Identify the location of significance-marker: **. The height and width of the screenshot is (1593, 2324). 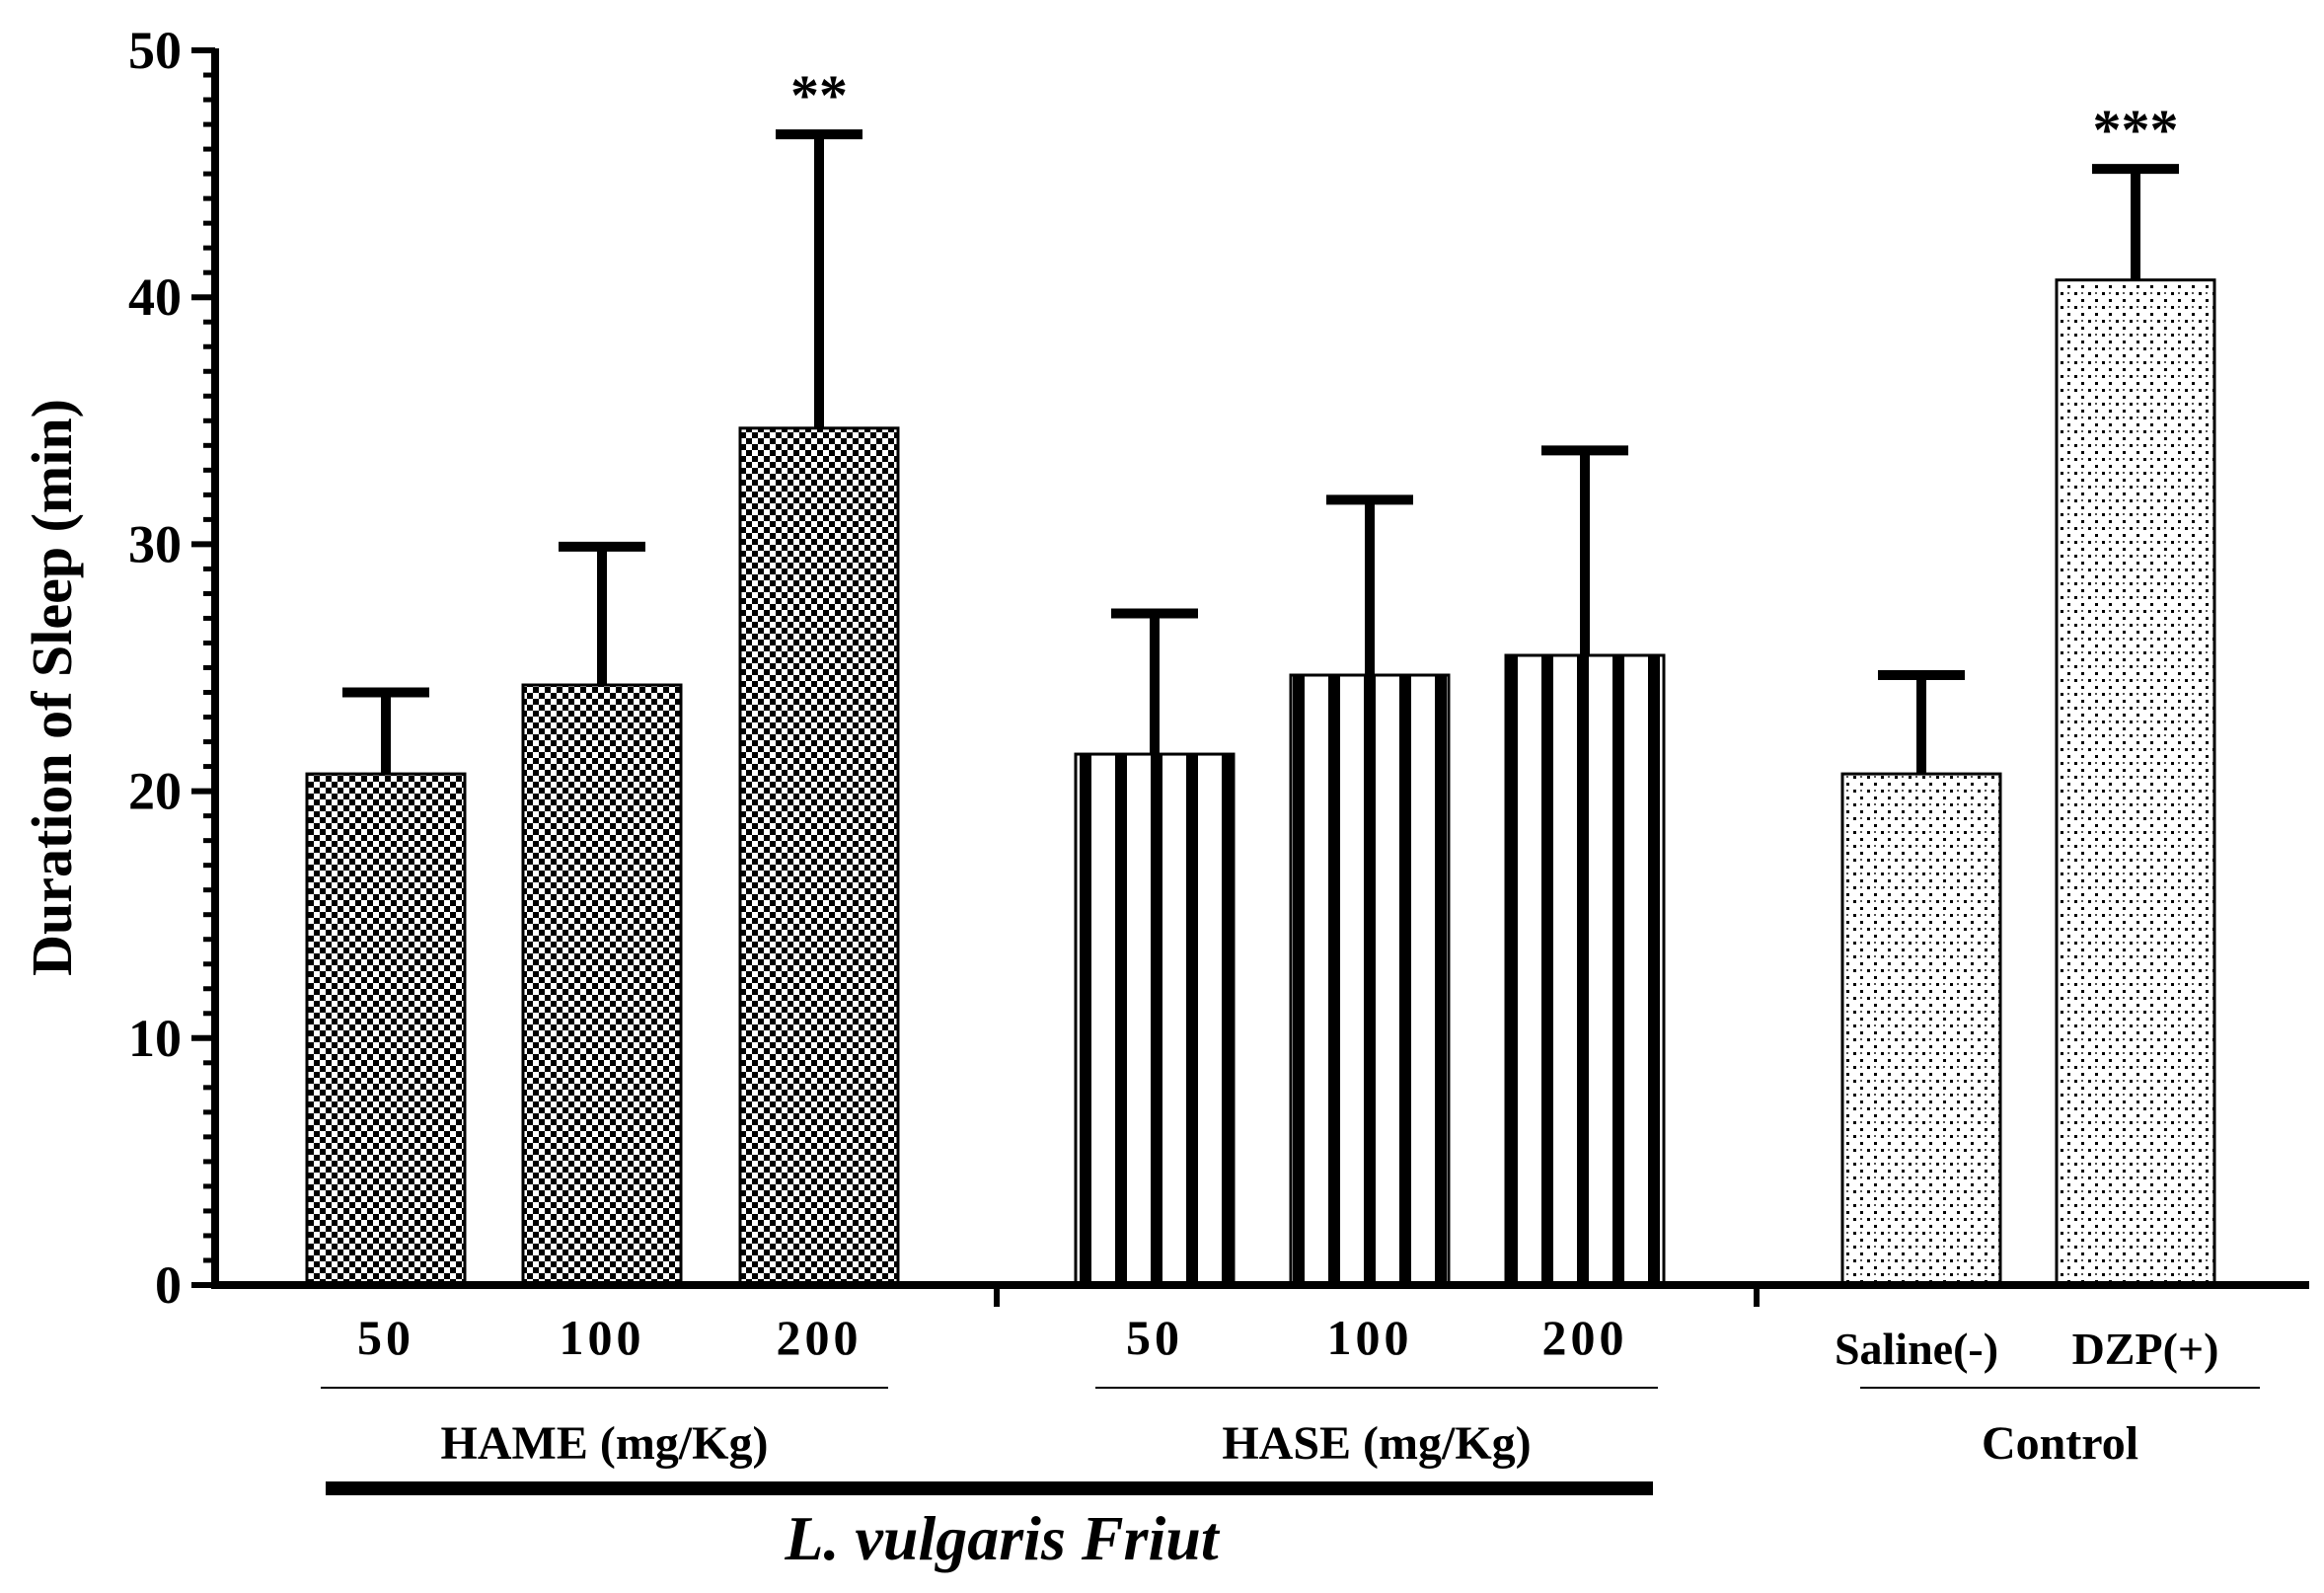
(819, 95).